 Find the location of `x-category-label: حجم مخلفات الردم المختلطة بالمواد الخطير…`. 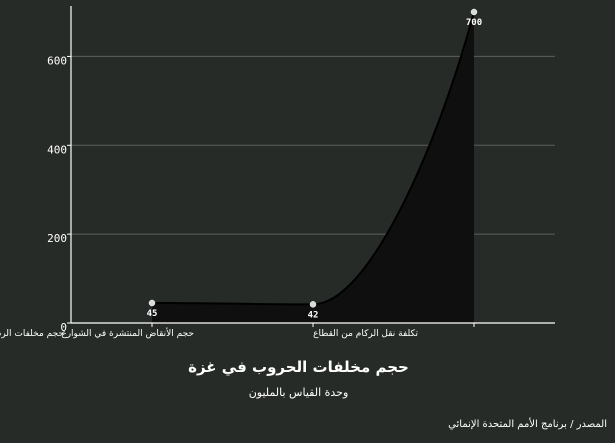

x-category-label: حجم مخلفات الردم المختلطة بالمواد الخطير… is located at coordinates (32, 334).